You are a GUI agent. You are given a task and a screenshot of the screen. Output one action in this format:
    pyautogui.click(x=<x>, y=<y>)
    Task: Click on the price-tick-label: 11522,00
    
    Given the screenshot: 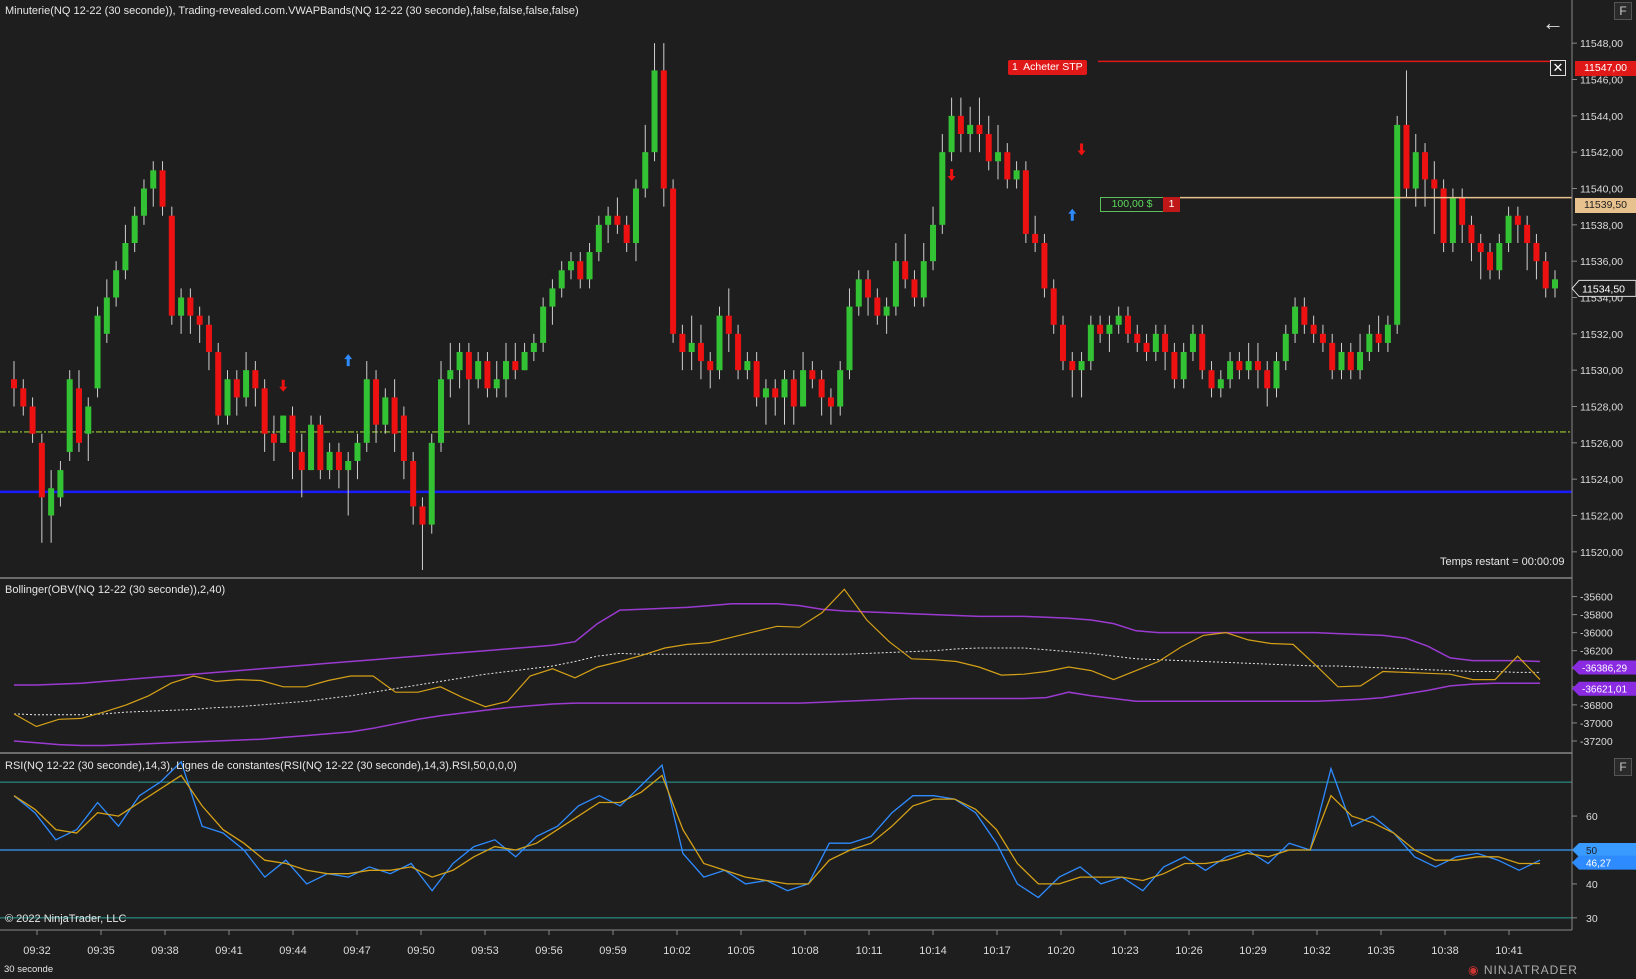 What is the action you would take?
    pyautogui.click(x=1601, y=517)
    